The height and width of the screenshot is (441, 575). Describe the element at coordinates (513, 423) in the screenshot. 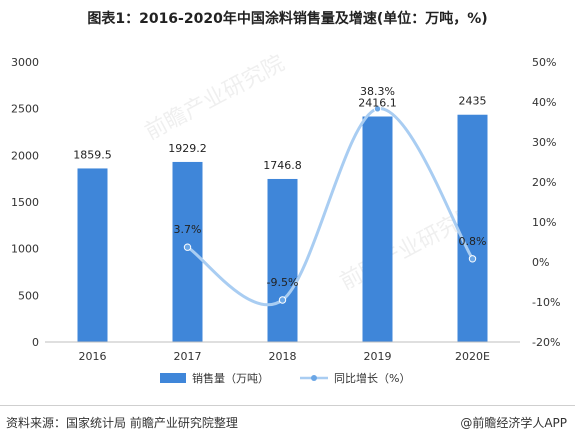

I see `brand-credit: @前瞻经济学人APP` at that location.